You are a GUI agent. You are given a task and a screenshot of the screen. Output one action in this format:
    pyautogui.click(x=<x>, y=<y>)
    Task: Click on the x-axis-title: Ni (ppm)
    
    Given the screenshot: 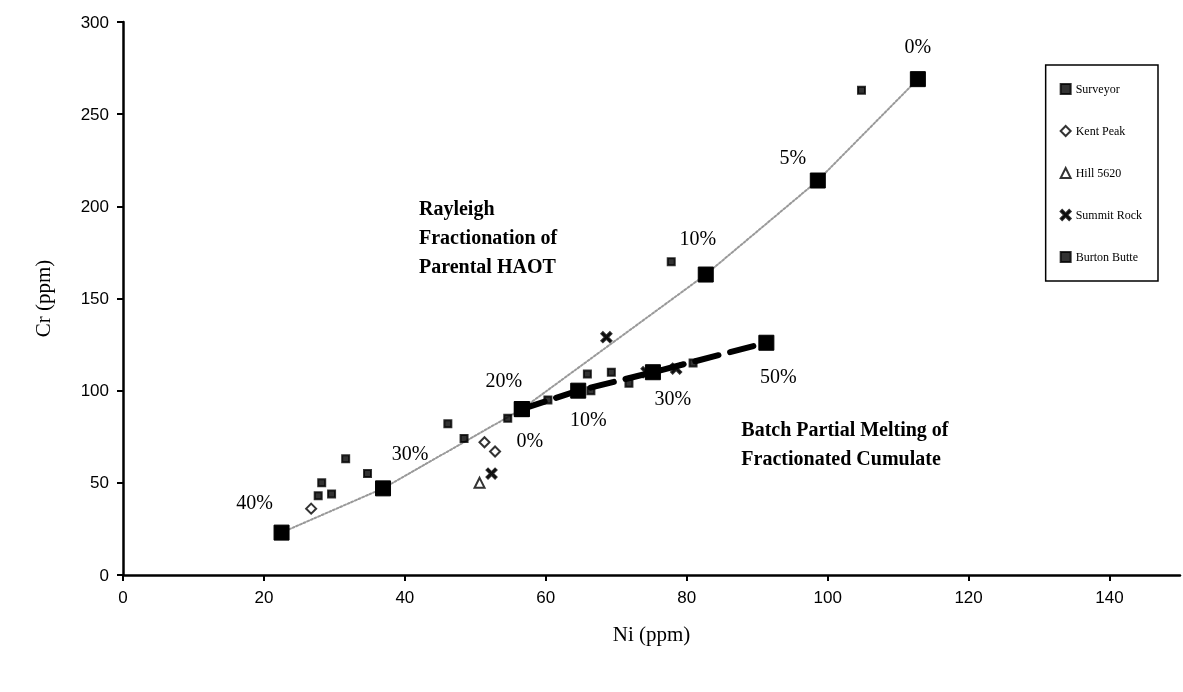 What is the action you would take?
    pyautogui.click(x=651, y=633)
    